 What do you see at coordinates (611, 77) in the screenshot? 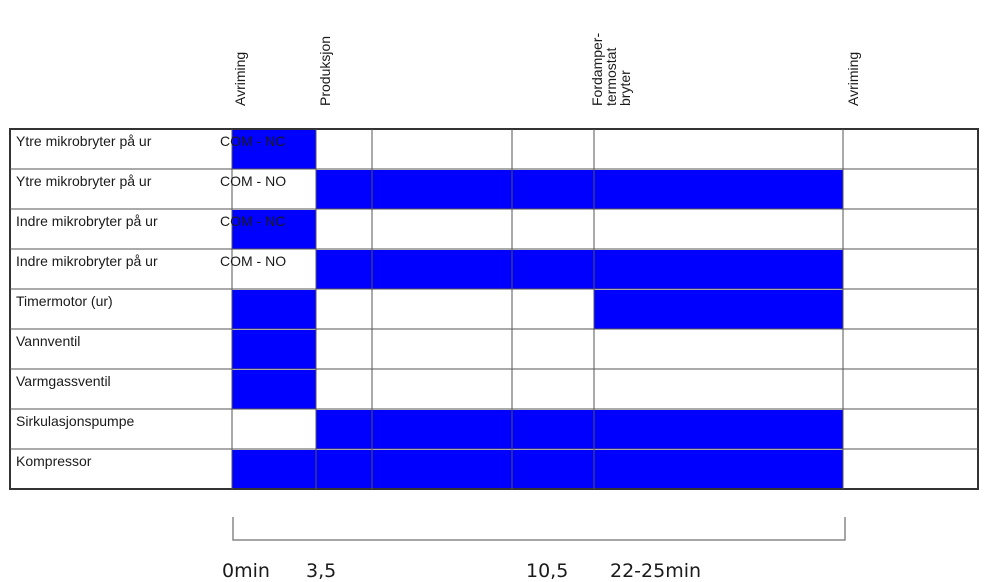
I see `phase-header: termostat` at bounding box center [611, 77].